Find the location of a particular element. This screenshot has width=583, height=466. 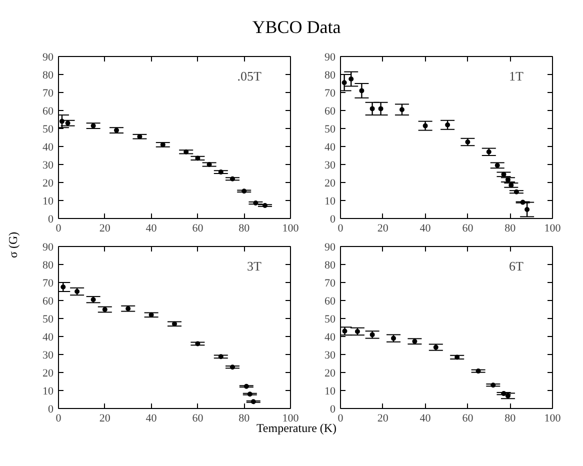

annotation: 6T is located at coordinates (516, 266).